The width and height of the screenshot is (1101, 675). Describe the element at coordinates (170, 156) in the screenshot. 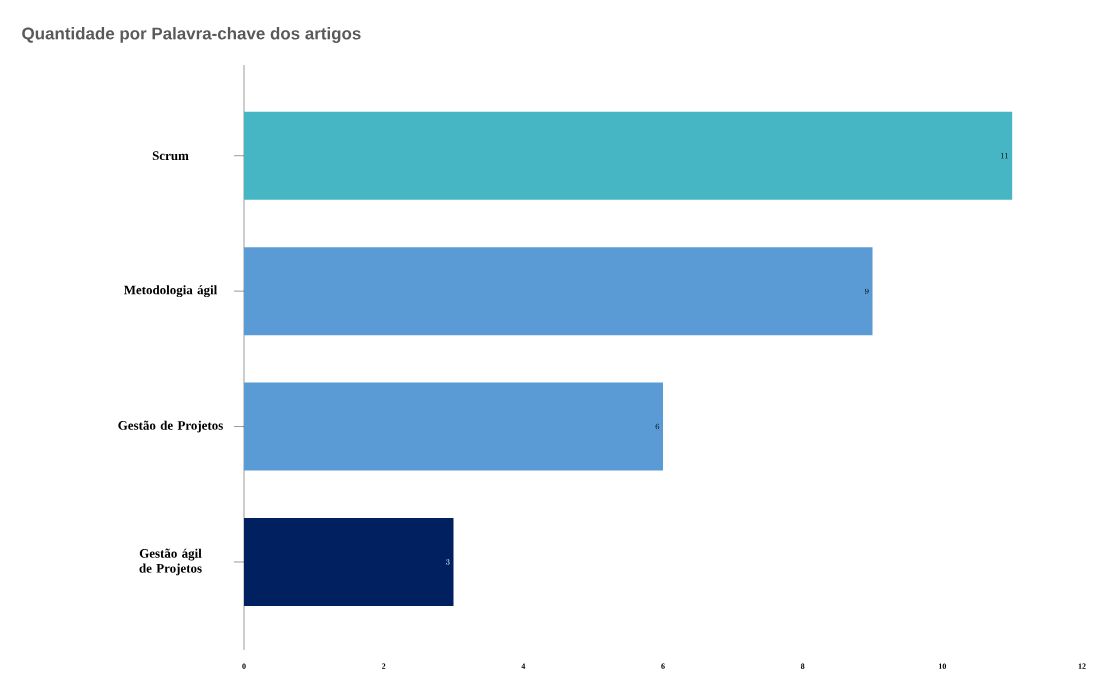

I see `y-tick-label: Scrum` at that location.